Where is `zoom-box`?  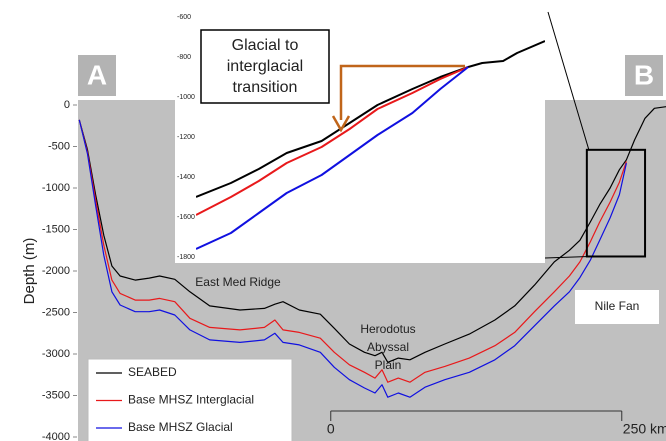
zoom-box is located at coordinates (616, 203).